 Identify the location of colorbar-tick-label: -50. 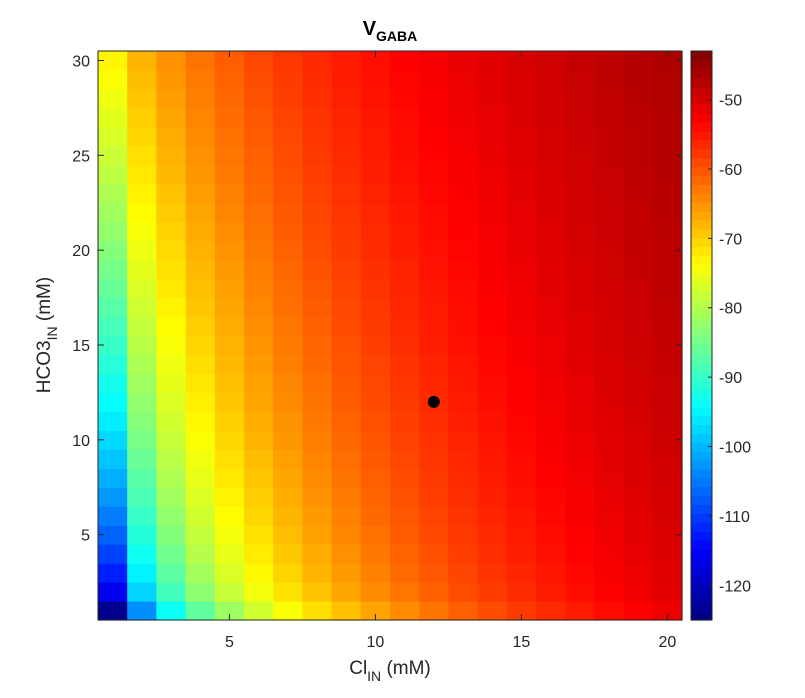
(730, 101).